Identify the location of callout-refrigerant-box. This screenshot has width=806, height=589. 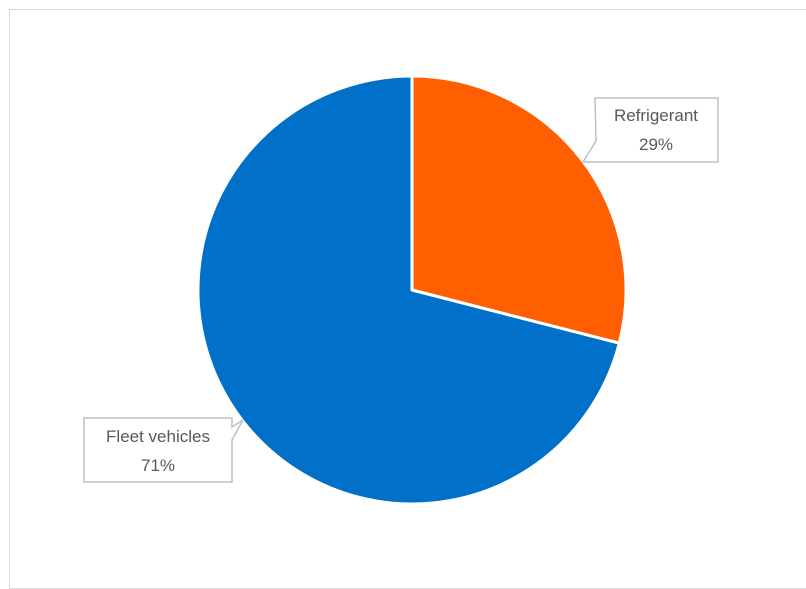
(650, 130).